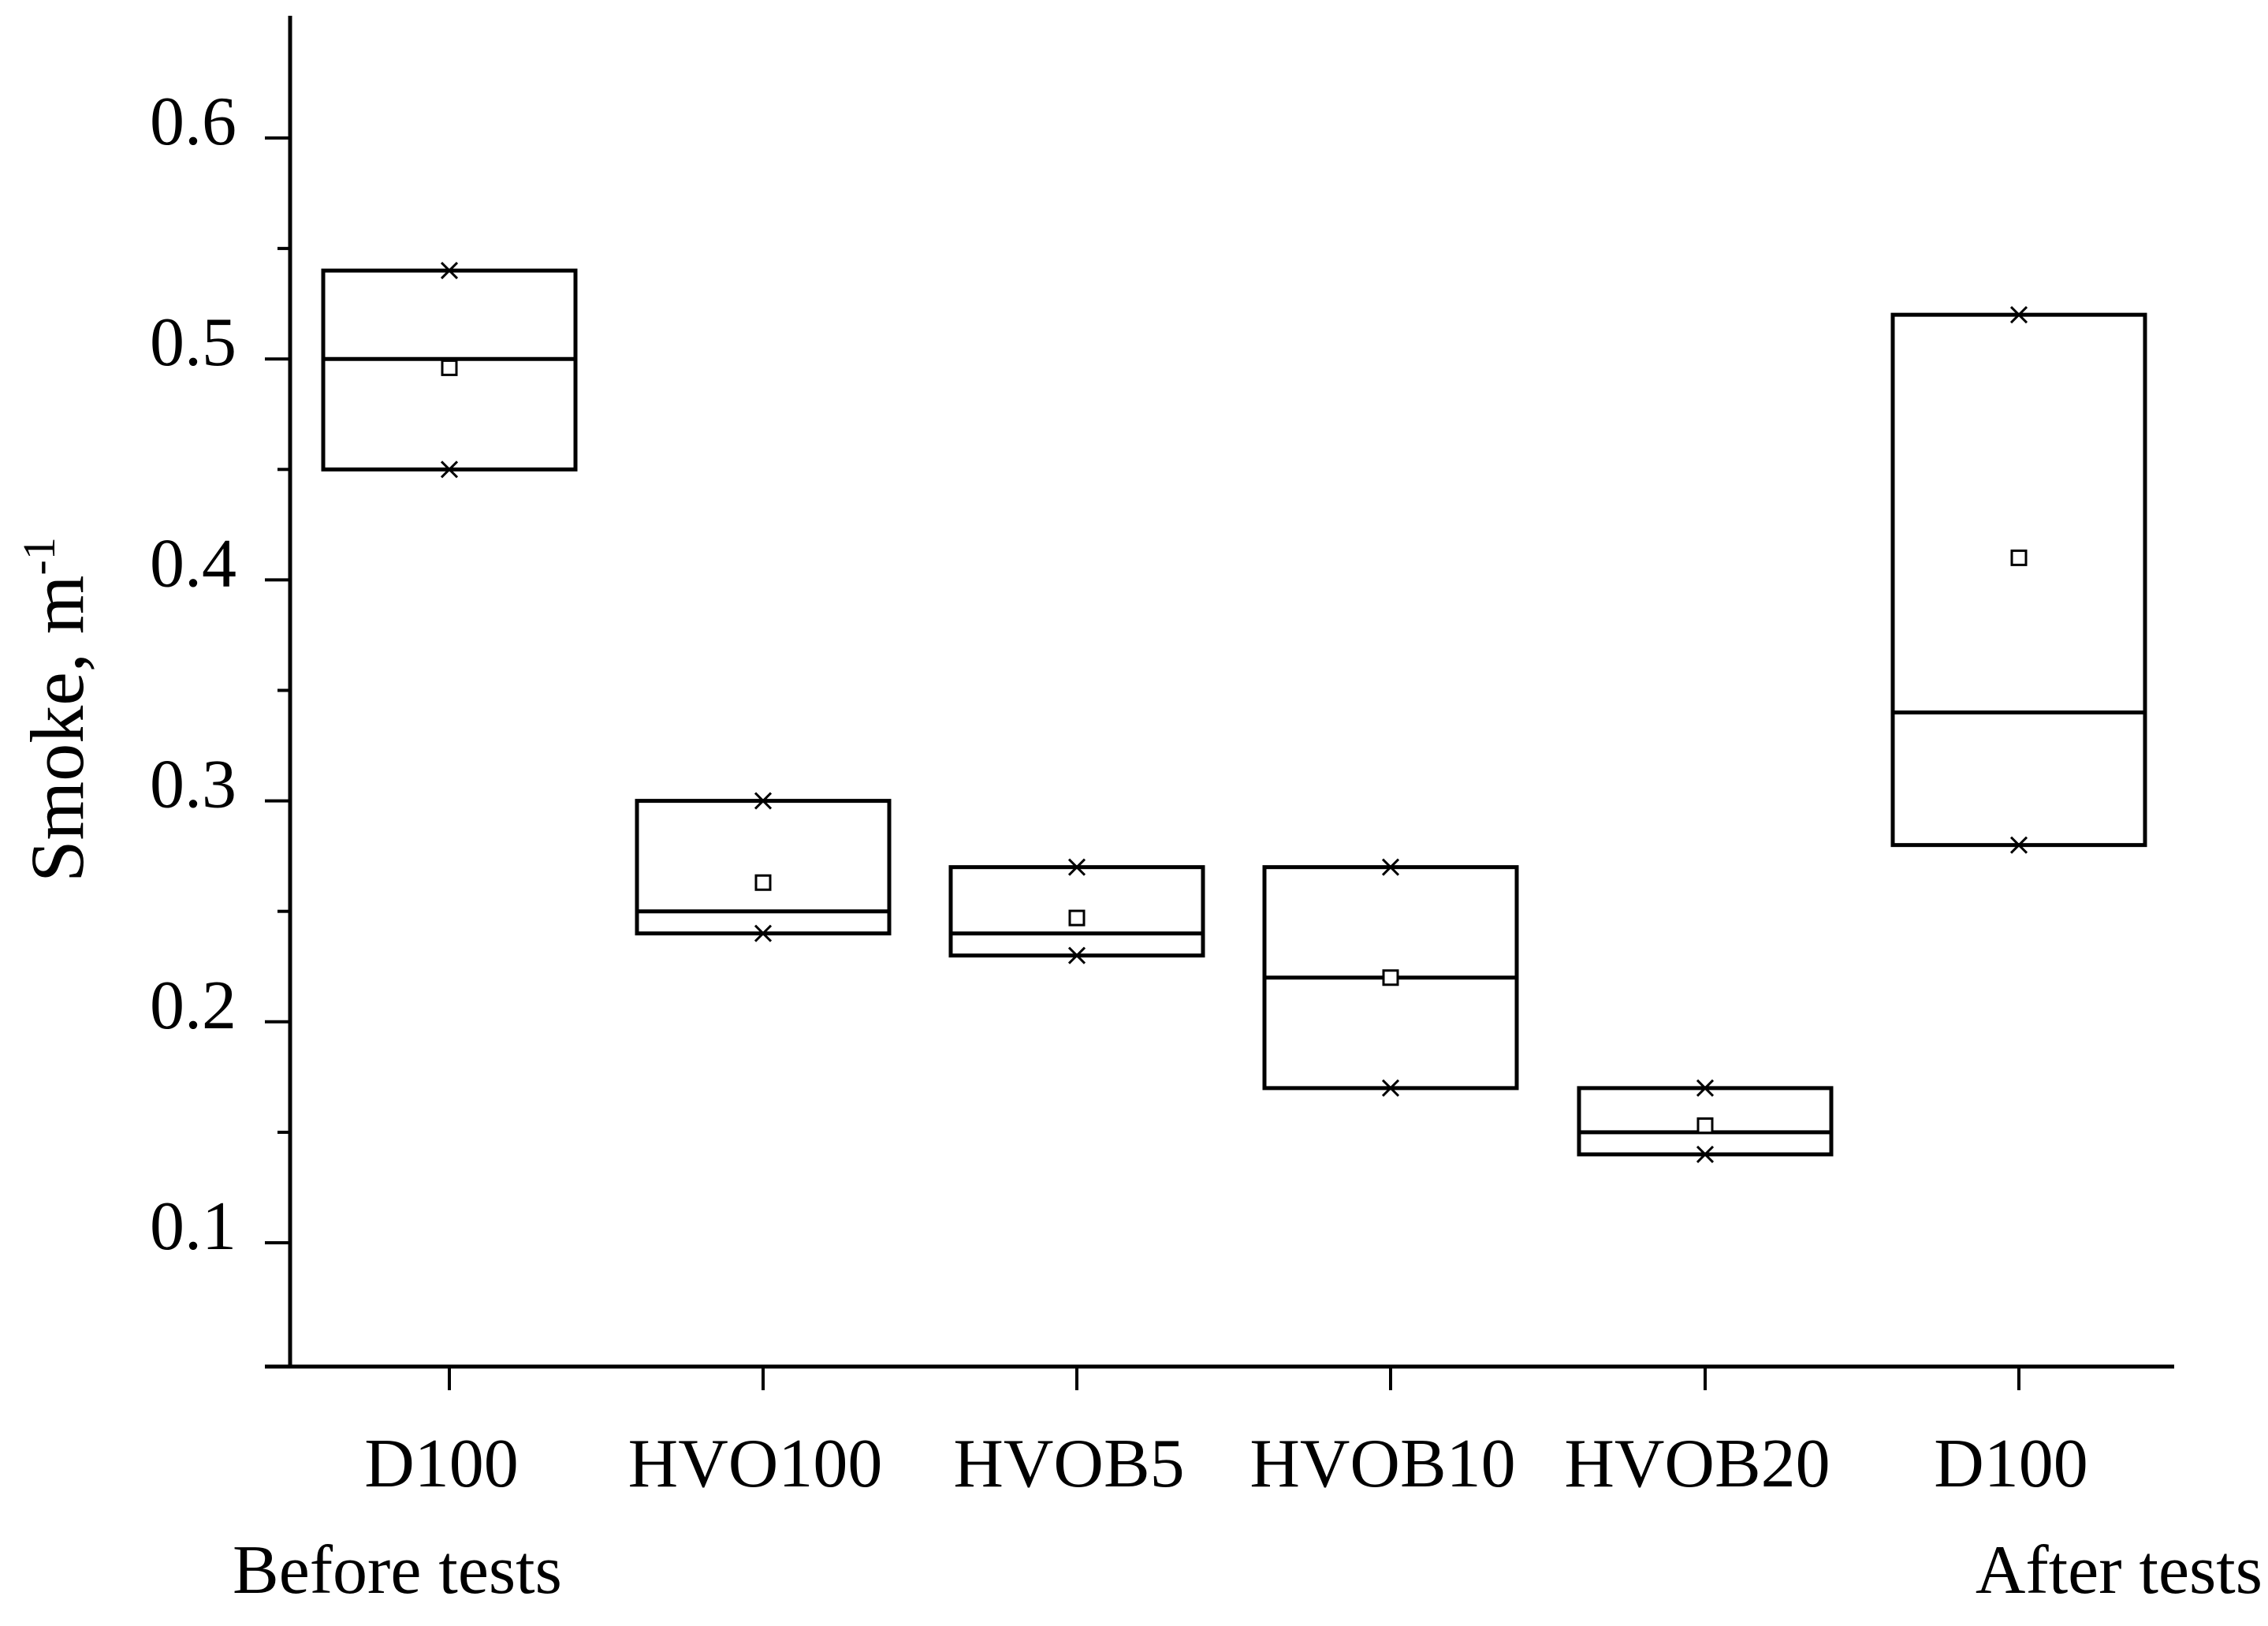  I want to click on x-category-sublabel: After tests, so click(2119, 1570).